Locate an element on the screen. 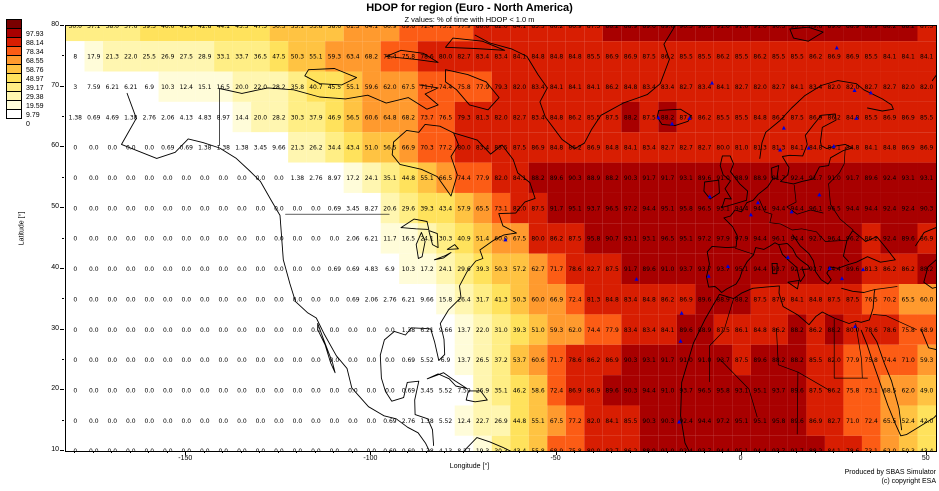 This screenshot has height=491, width=939. svg-text: 21.3 is located at coordinates (298, 148).